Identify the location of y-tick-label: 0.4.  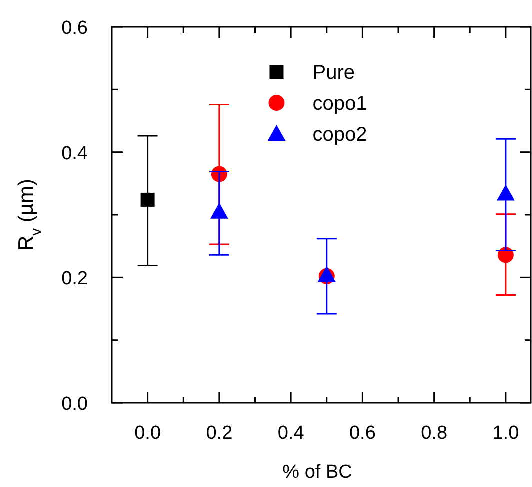
(75, 153).